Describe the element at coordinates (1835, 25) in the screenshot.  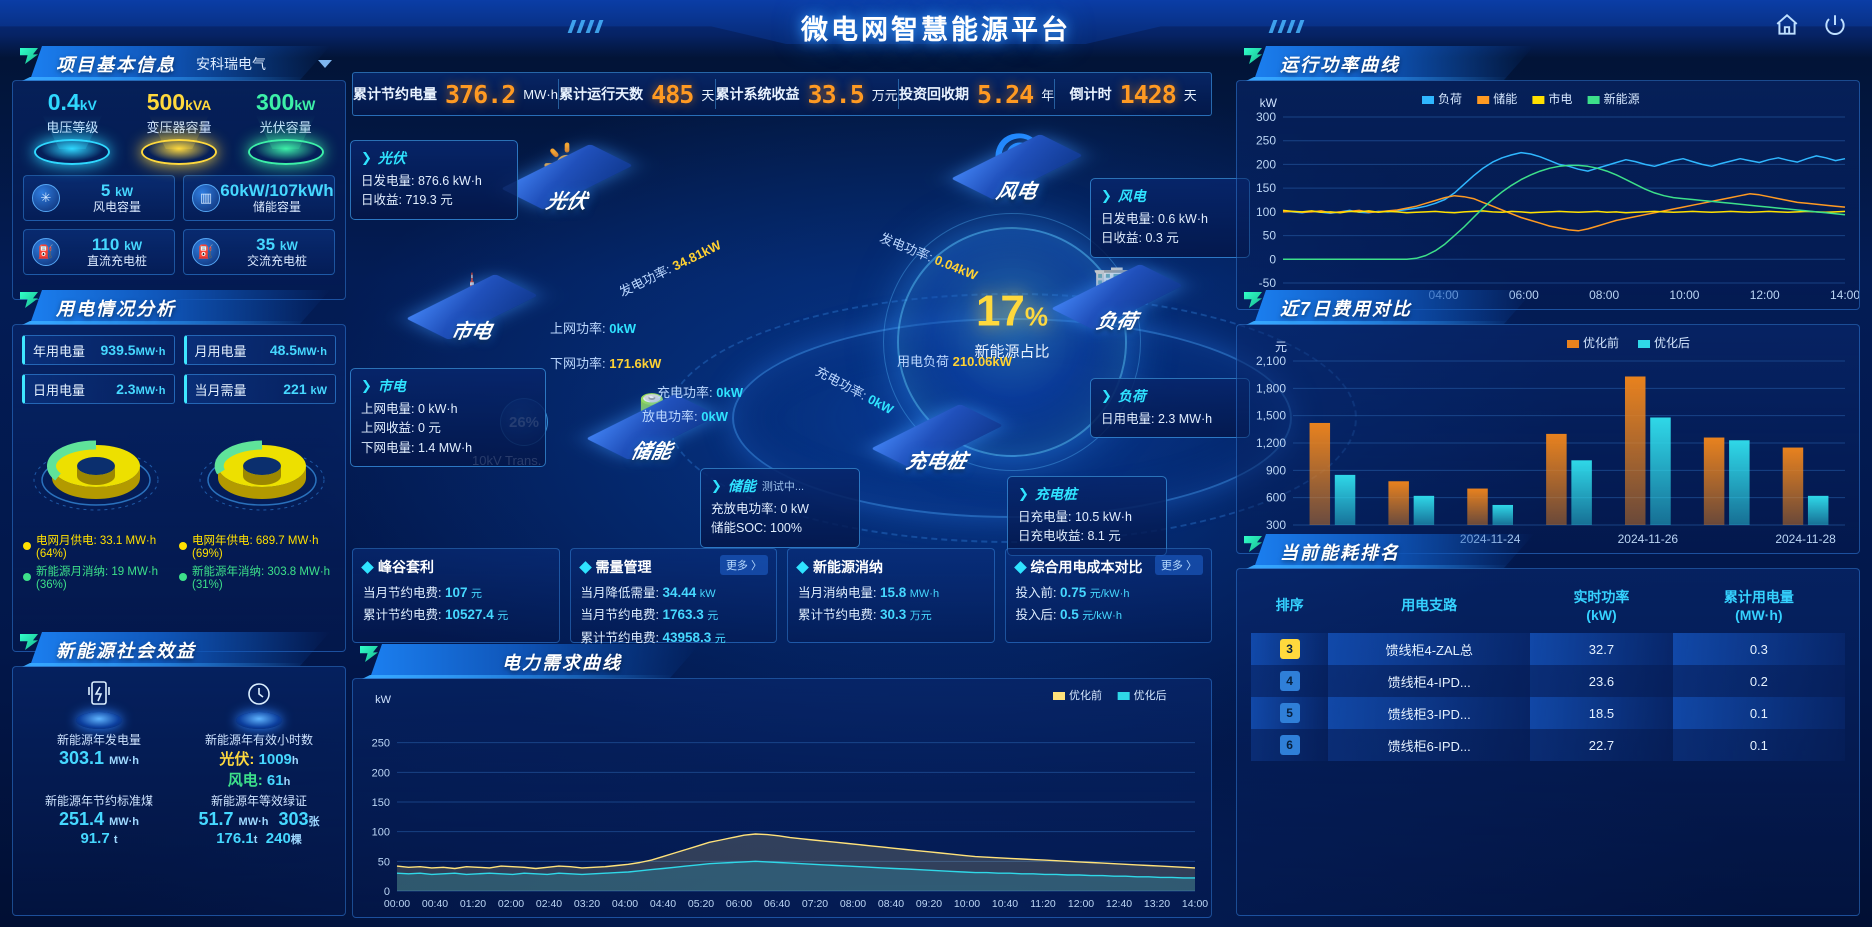
I see `power-icon` at that location.